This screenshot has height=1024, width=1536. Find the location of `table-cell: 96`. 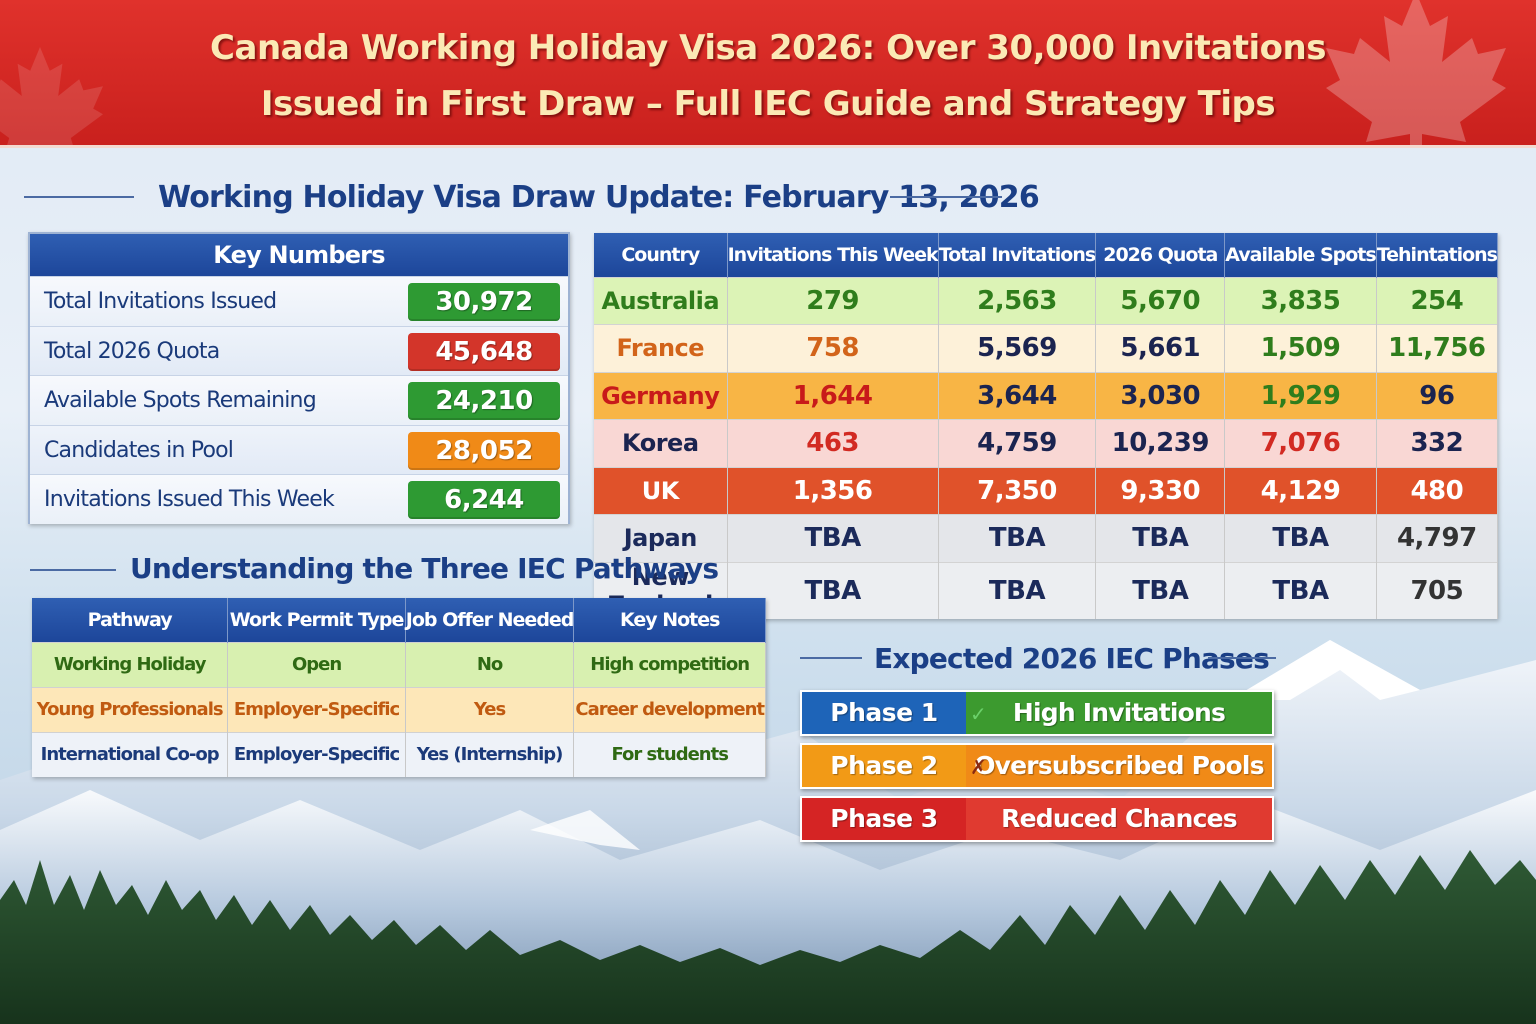

table-cell: 96 is located at coordinates (1437, 395).